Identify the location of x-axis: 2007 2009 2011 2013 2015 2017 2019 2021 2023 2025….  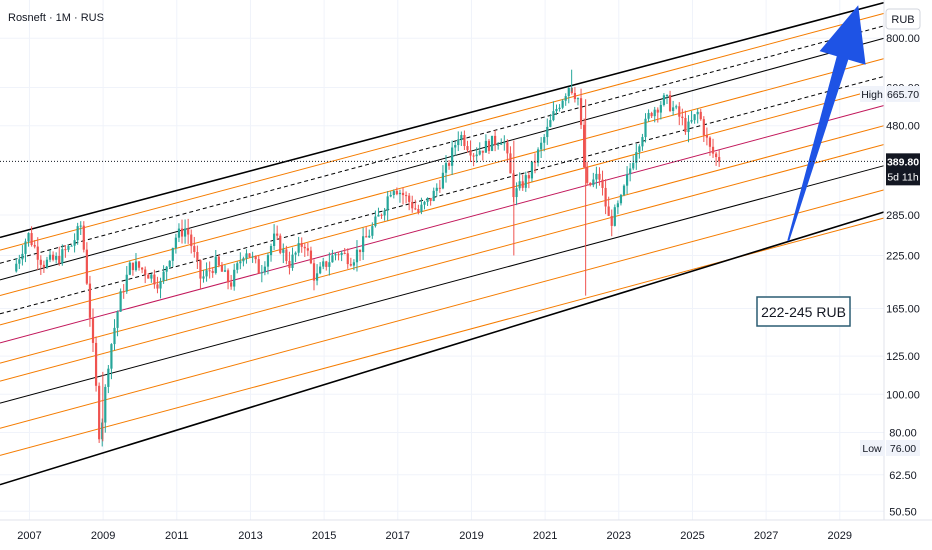
(466, 534).